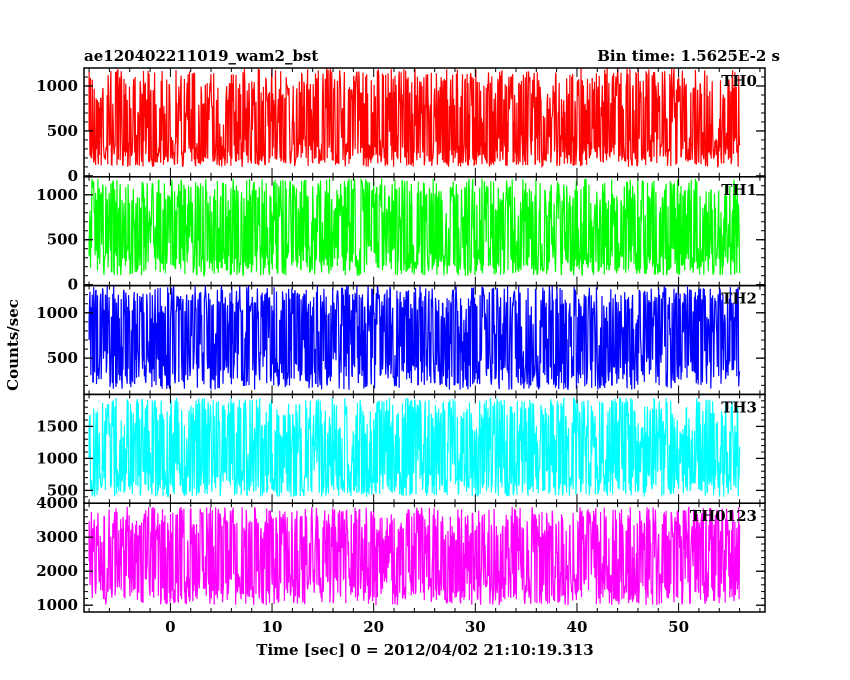 The image size is (850, 680). Describe the element at coordinates (739, 299) in the screenshot. I see `series-label-th2: TH2` at that location.